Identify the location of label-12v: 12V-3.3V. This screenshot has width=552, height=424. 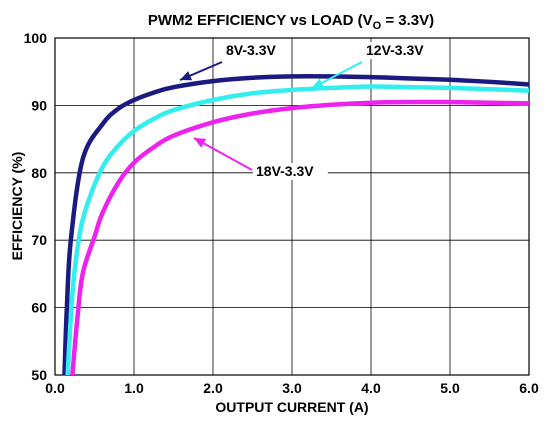
(374, 65).